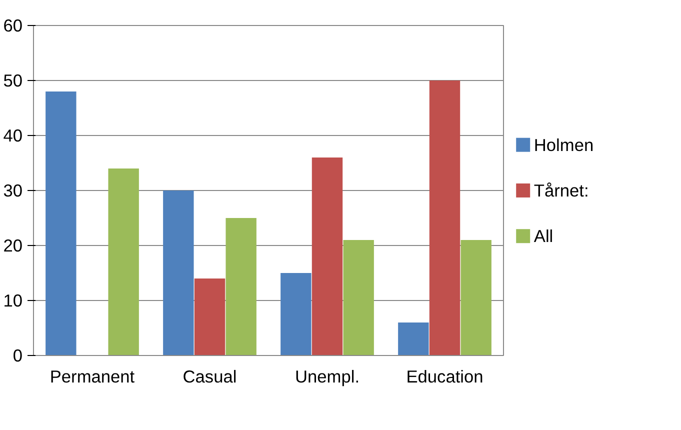 The image size is (681, 430). Describe the element at coordinates (13, 26) in the screenshot. I see `y-tick-label: 60` at that location.